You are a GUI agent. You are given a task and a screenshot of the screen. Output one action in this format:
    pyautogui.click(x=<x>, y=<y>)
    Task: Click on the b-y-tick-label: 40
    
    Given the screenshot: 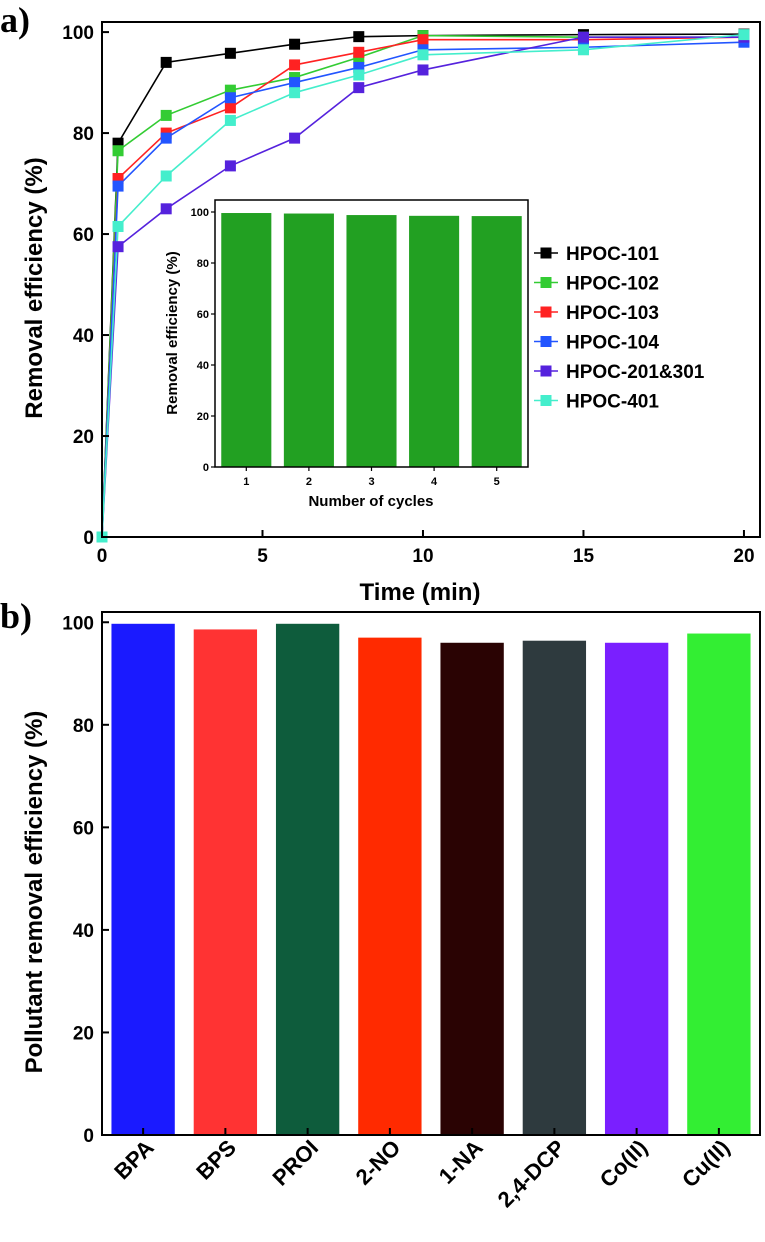 What is the action you would take?
    pyautogui.click(x=83, y=931)
    